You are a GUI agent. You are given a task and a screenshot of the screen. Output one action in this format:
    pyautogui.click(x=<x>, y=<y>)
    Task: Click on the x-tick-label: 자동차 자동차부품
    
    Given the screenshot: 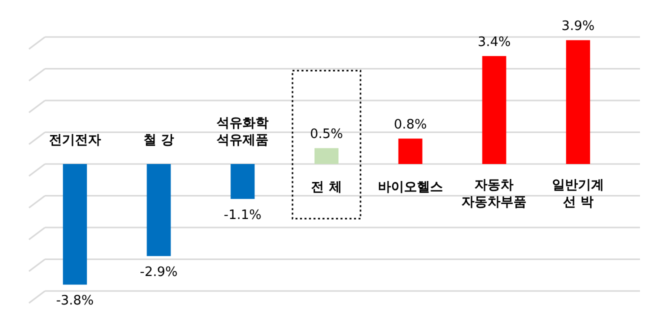 What is the action you would take?
    pyautogui.click(x=494, y=194)
    